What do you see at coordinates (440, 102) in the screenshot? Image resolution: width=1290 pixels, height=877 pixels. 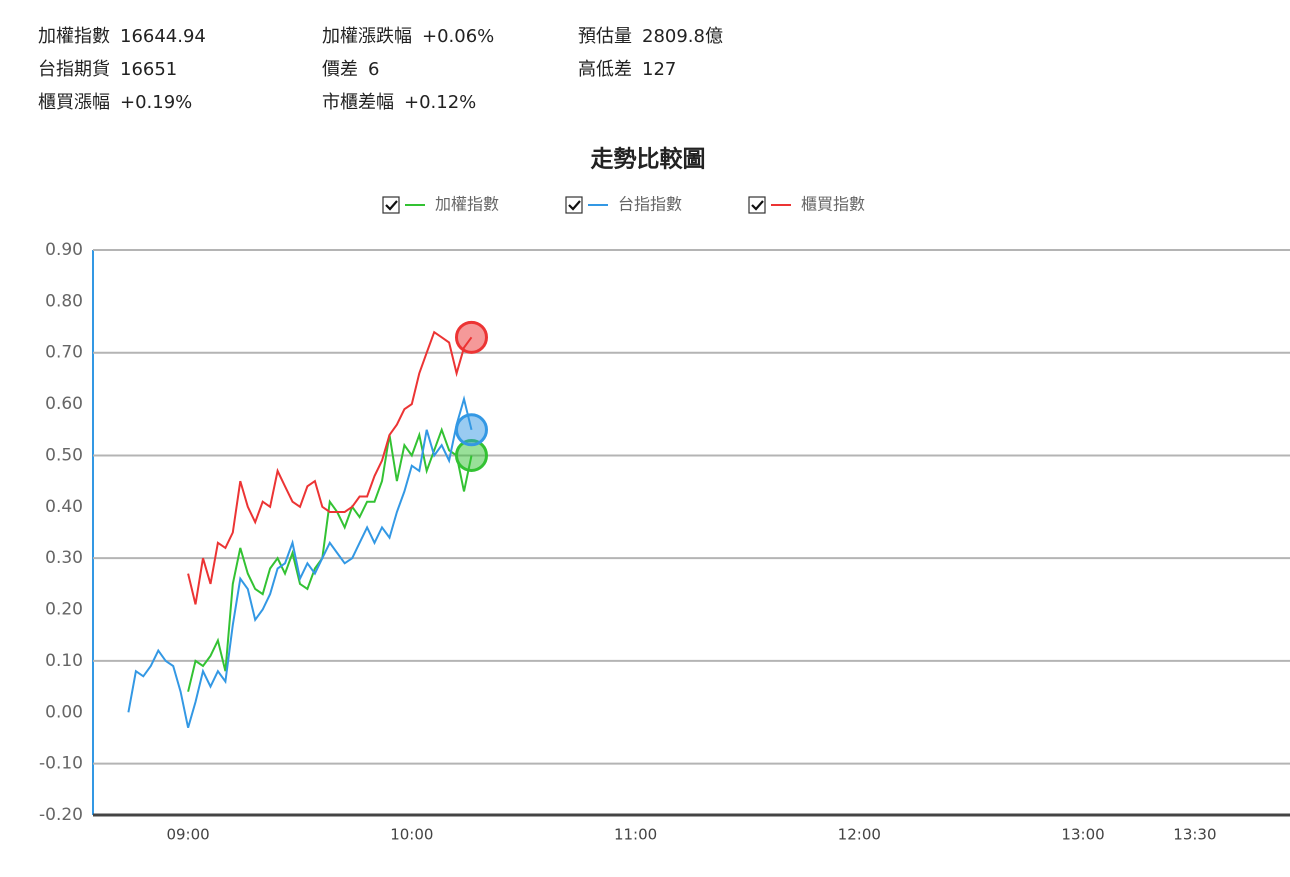 I see `info-value: +0.12%` at bounding box center [440, 102].